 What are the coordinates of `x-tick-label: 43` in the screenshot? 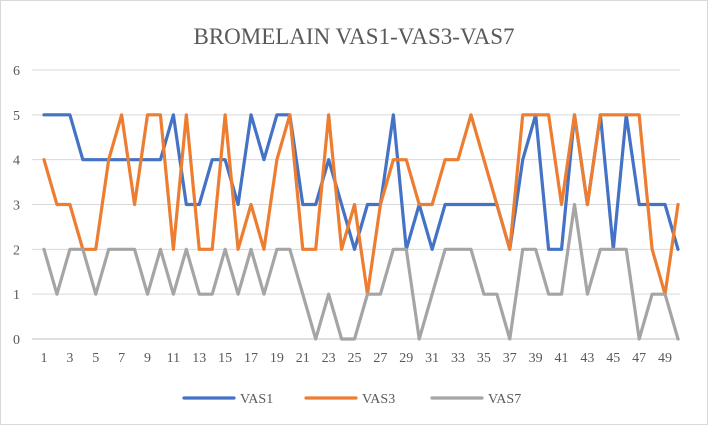 It's located at (587, 358).